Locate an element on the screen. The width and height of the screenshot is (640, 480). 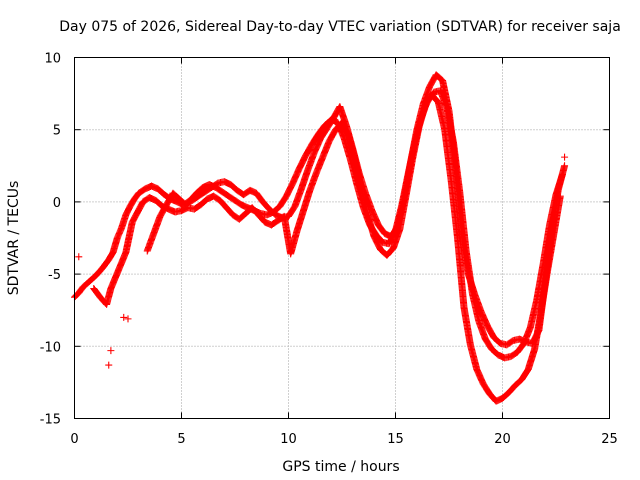
x-tick-label: 15 is located at coordinates (395, 439).